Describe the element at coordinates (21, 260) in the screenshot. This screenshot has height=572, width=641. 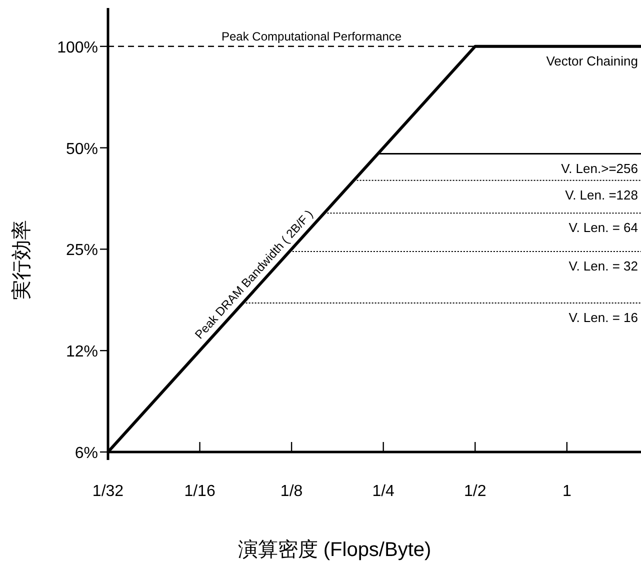
I see `y-axis-title: 実行効率` at that location.